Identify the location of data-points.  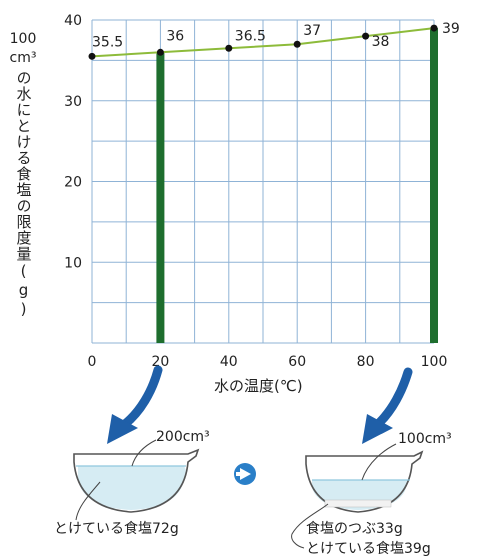
(263, 42).